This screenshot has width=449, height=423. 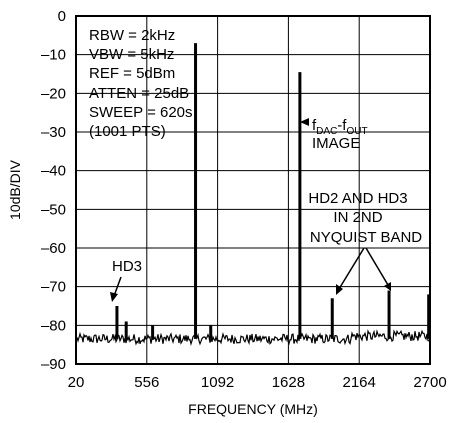 I want to click on spectrum-trace, so click(x=253, y=338).